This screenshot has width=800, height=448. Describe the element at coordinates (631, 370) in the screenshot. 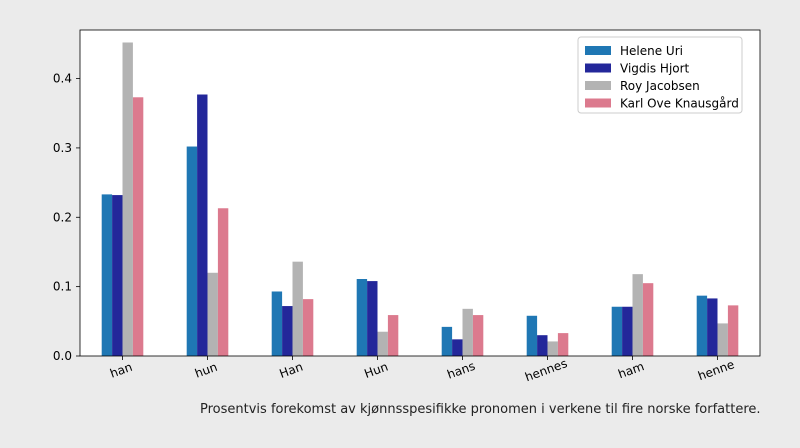

I see `x-tick-label: ham` at that location.